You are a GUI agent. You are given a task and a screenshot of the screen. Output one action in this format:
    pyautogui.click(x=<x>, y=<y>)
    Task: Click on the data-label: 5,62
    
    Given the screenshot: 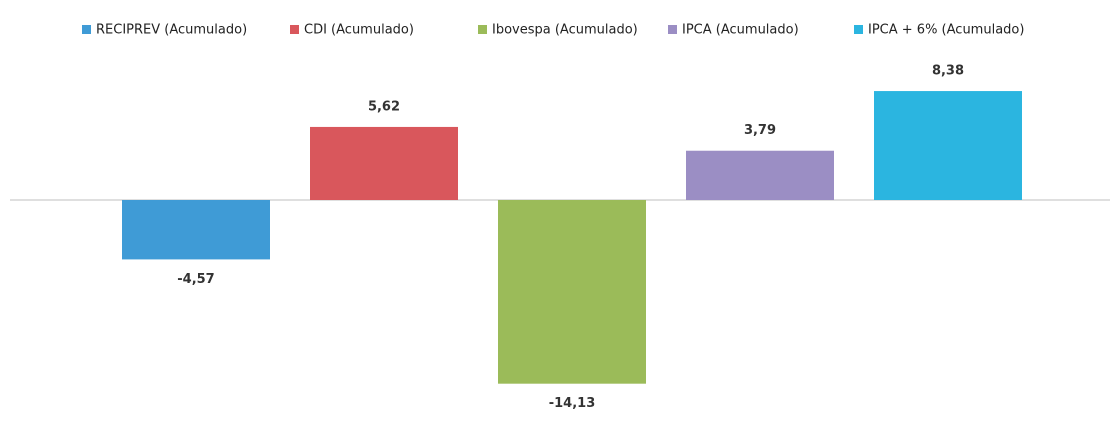 What is the action you would take?
    pyautogui.click(x=384, y=106)
    